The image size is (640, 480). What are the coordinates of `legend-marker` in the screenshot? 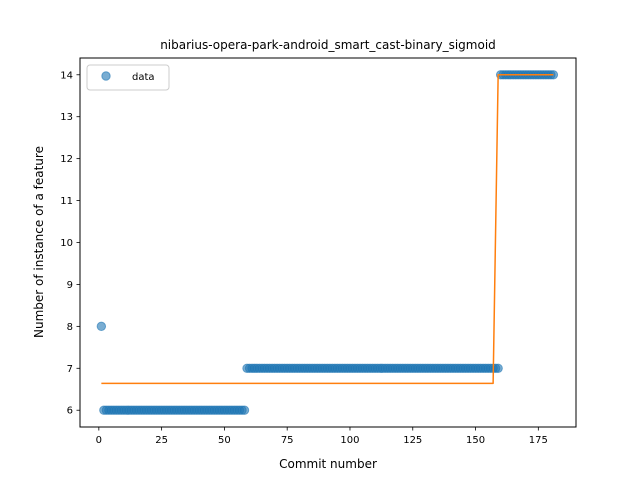 It's located at (106, 76).